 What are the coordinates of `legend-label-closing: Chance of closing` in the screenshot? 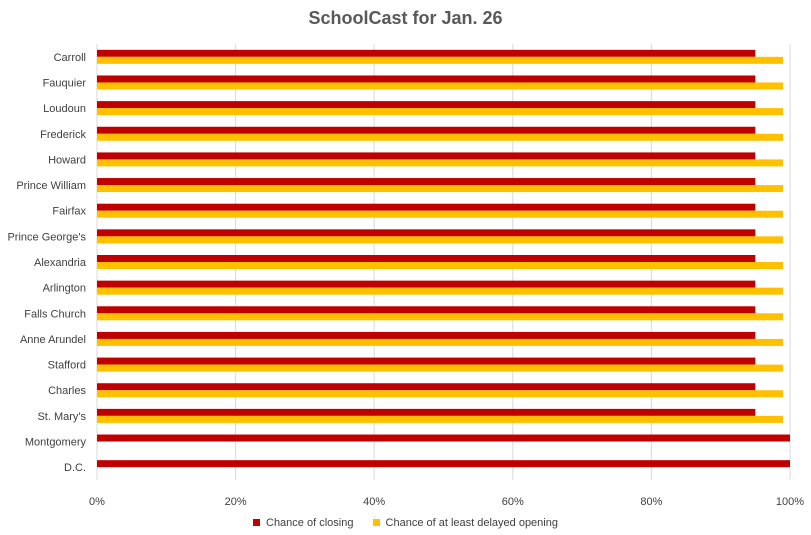 It's located at (310, 523).